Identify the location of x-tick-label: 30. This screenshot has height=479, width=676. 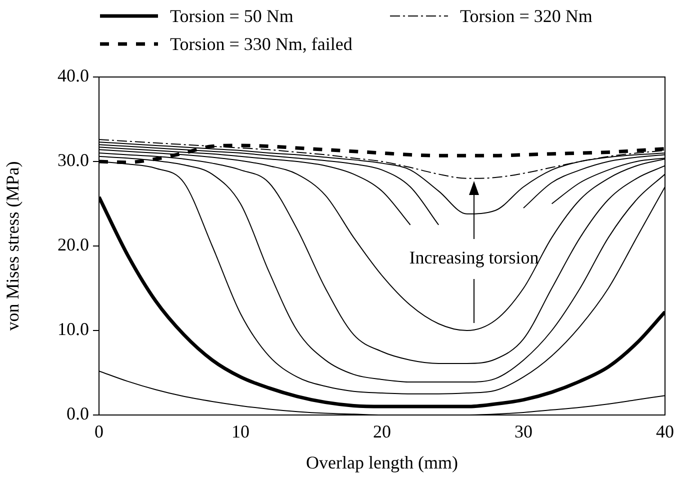
(523, 432).